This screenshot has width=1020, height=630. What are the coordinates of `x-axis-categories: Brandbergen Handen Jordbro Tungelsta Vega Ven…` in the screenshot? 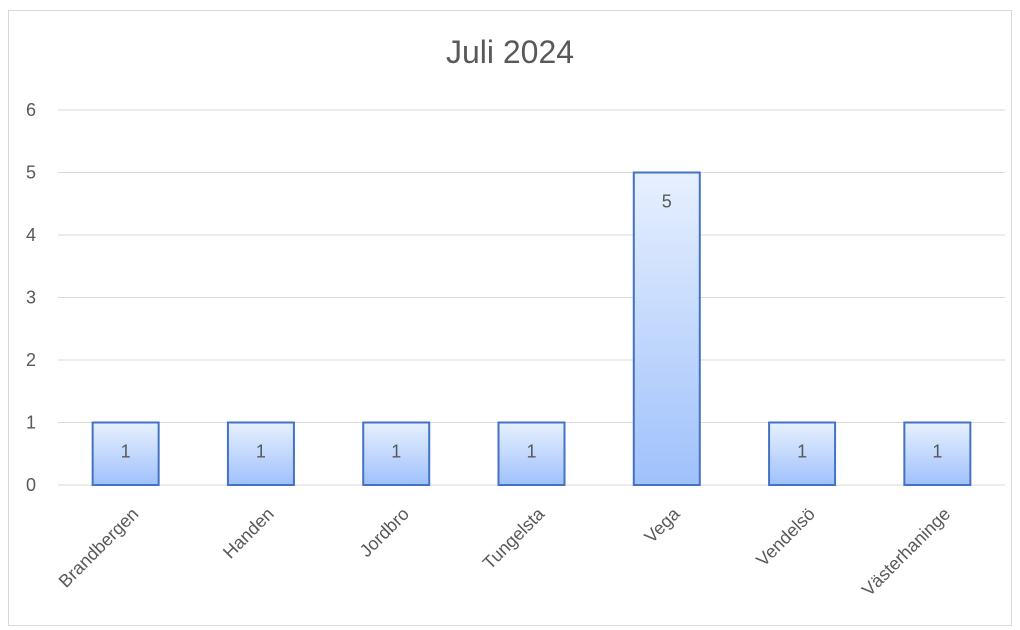 It's located at (504, 551).